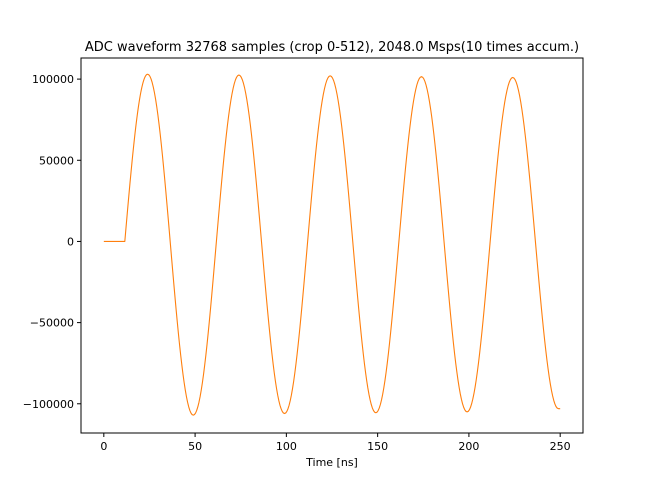 The height and width of the screenshot is (486, 648). I want to click on x-axis: 0 50 100 150 200 250, so click(335, 443).